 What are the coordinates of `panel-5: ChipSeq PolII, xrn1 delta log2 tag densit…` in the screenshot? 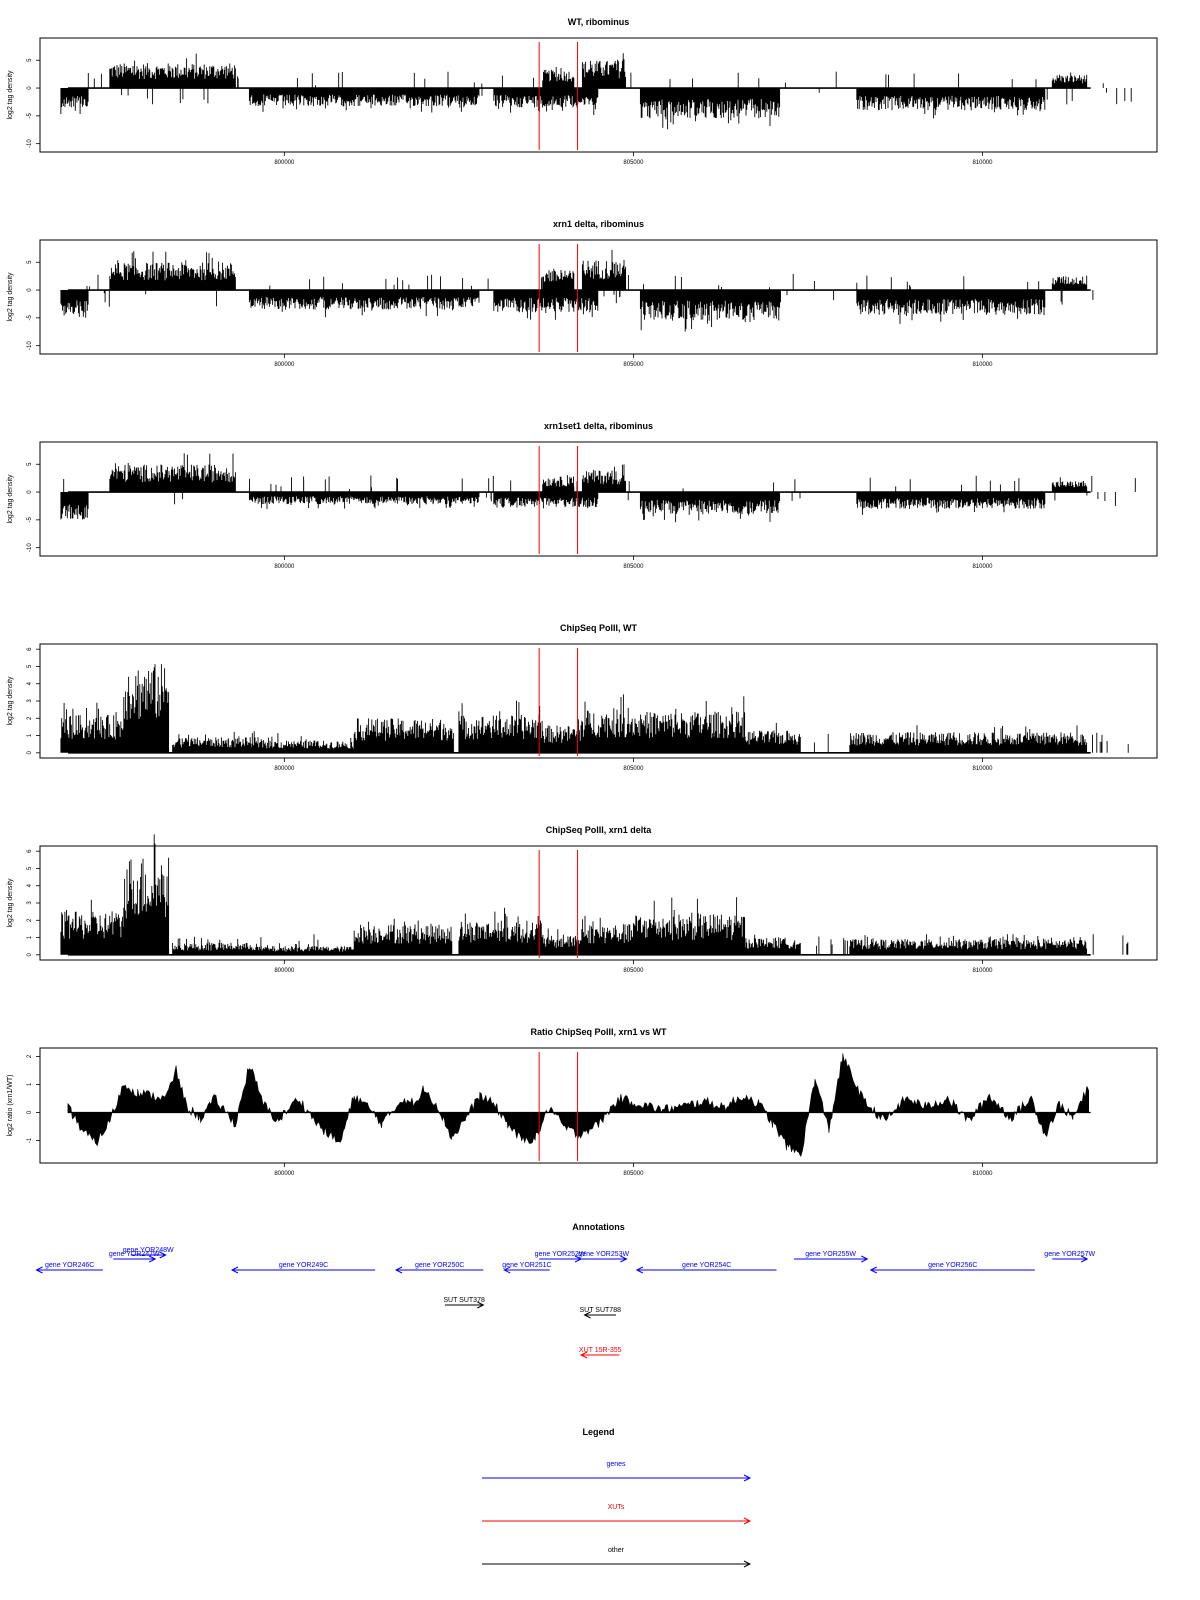 It's located at (582, 899).